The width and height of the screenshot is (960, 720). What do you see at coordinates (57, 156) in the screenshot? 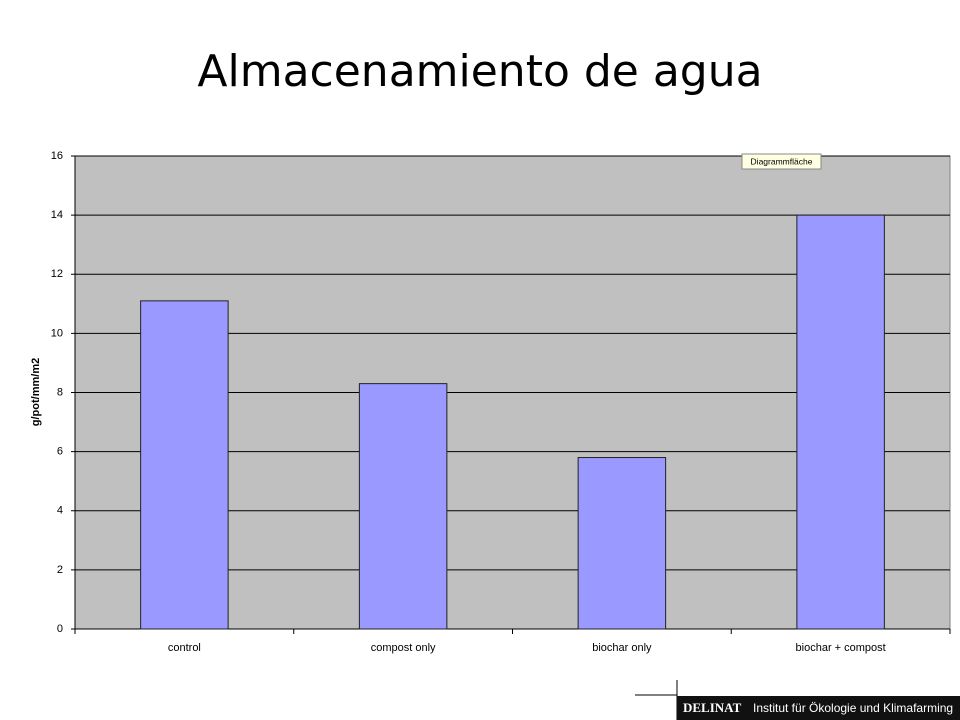
I see `y-tick-label: 16` at bounding box center [57, 156].